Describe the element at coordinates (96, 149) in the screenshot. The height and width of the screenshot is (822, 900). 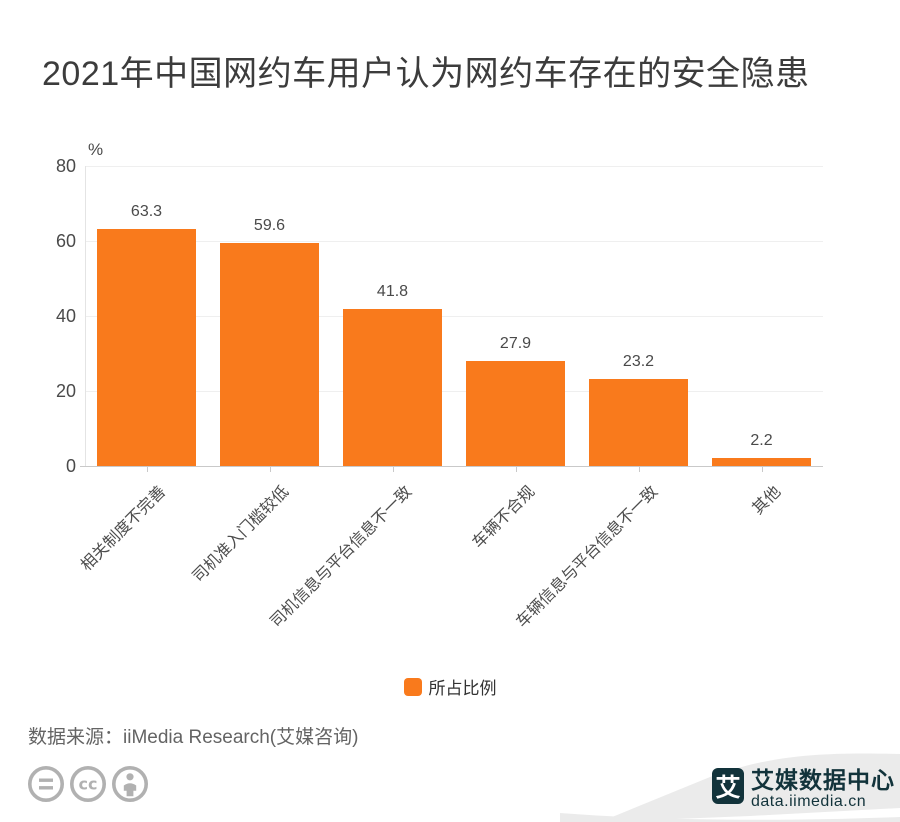
I see `y-axis-unit-label: %` at that location.